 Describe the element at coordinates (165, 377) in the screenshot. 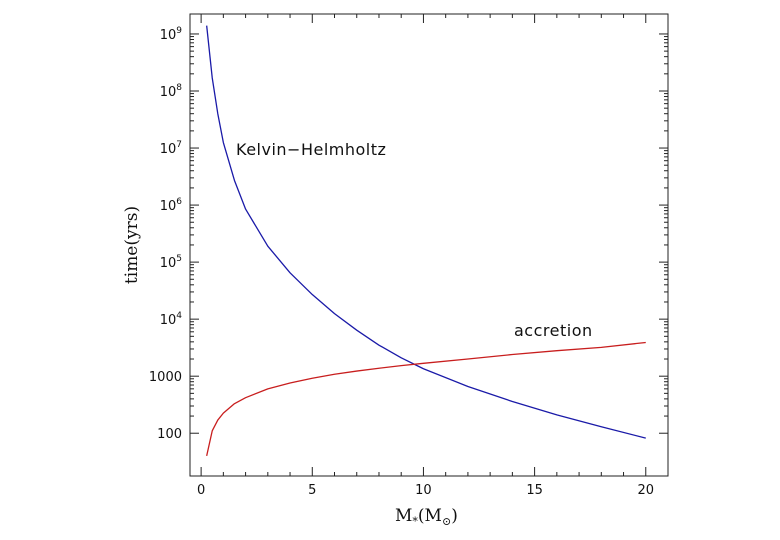

I see `y-tick-label: 1000` at that location.